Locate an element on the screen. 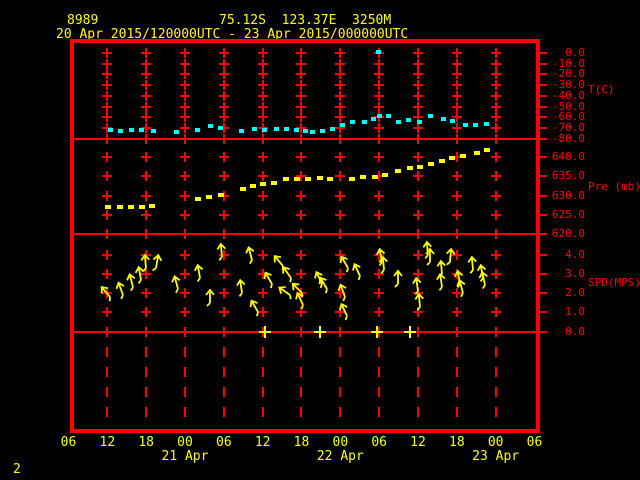 Image resolution: width=640 pixels, height=480 pixels. y-axis-tick-label: 640.0 is located at coordinates (568, 156).